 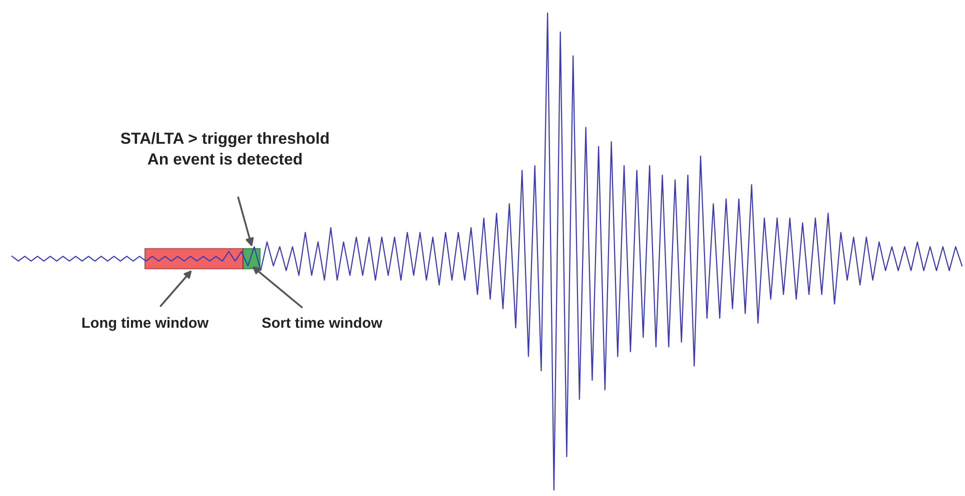 I want to click on annotation: Sort time window, so click(x=322, y=322).